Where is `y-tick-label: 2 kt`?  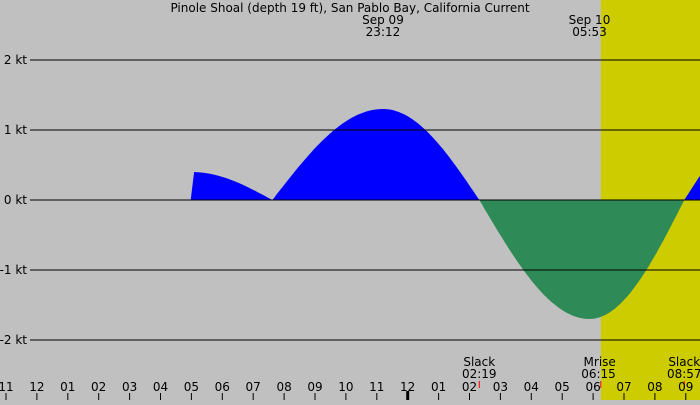
y-tick-label: 2 kt is located at coordinates (15, 60).